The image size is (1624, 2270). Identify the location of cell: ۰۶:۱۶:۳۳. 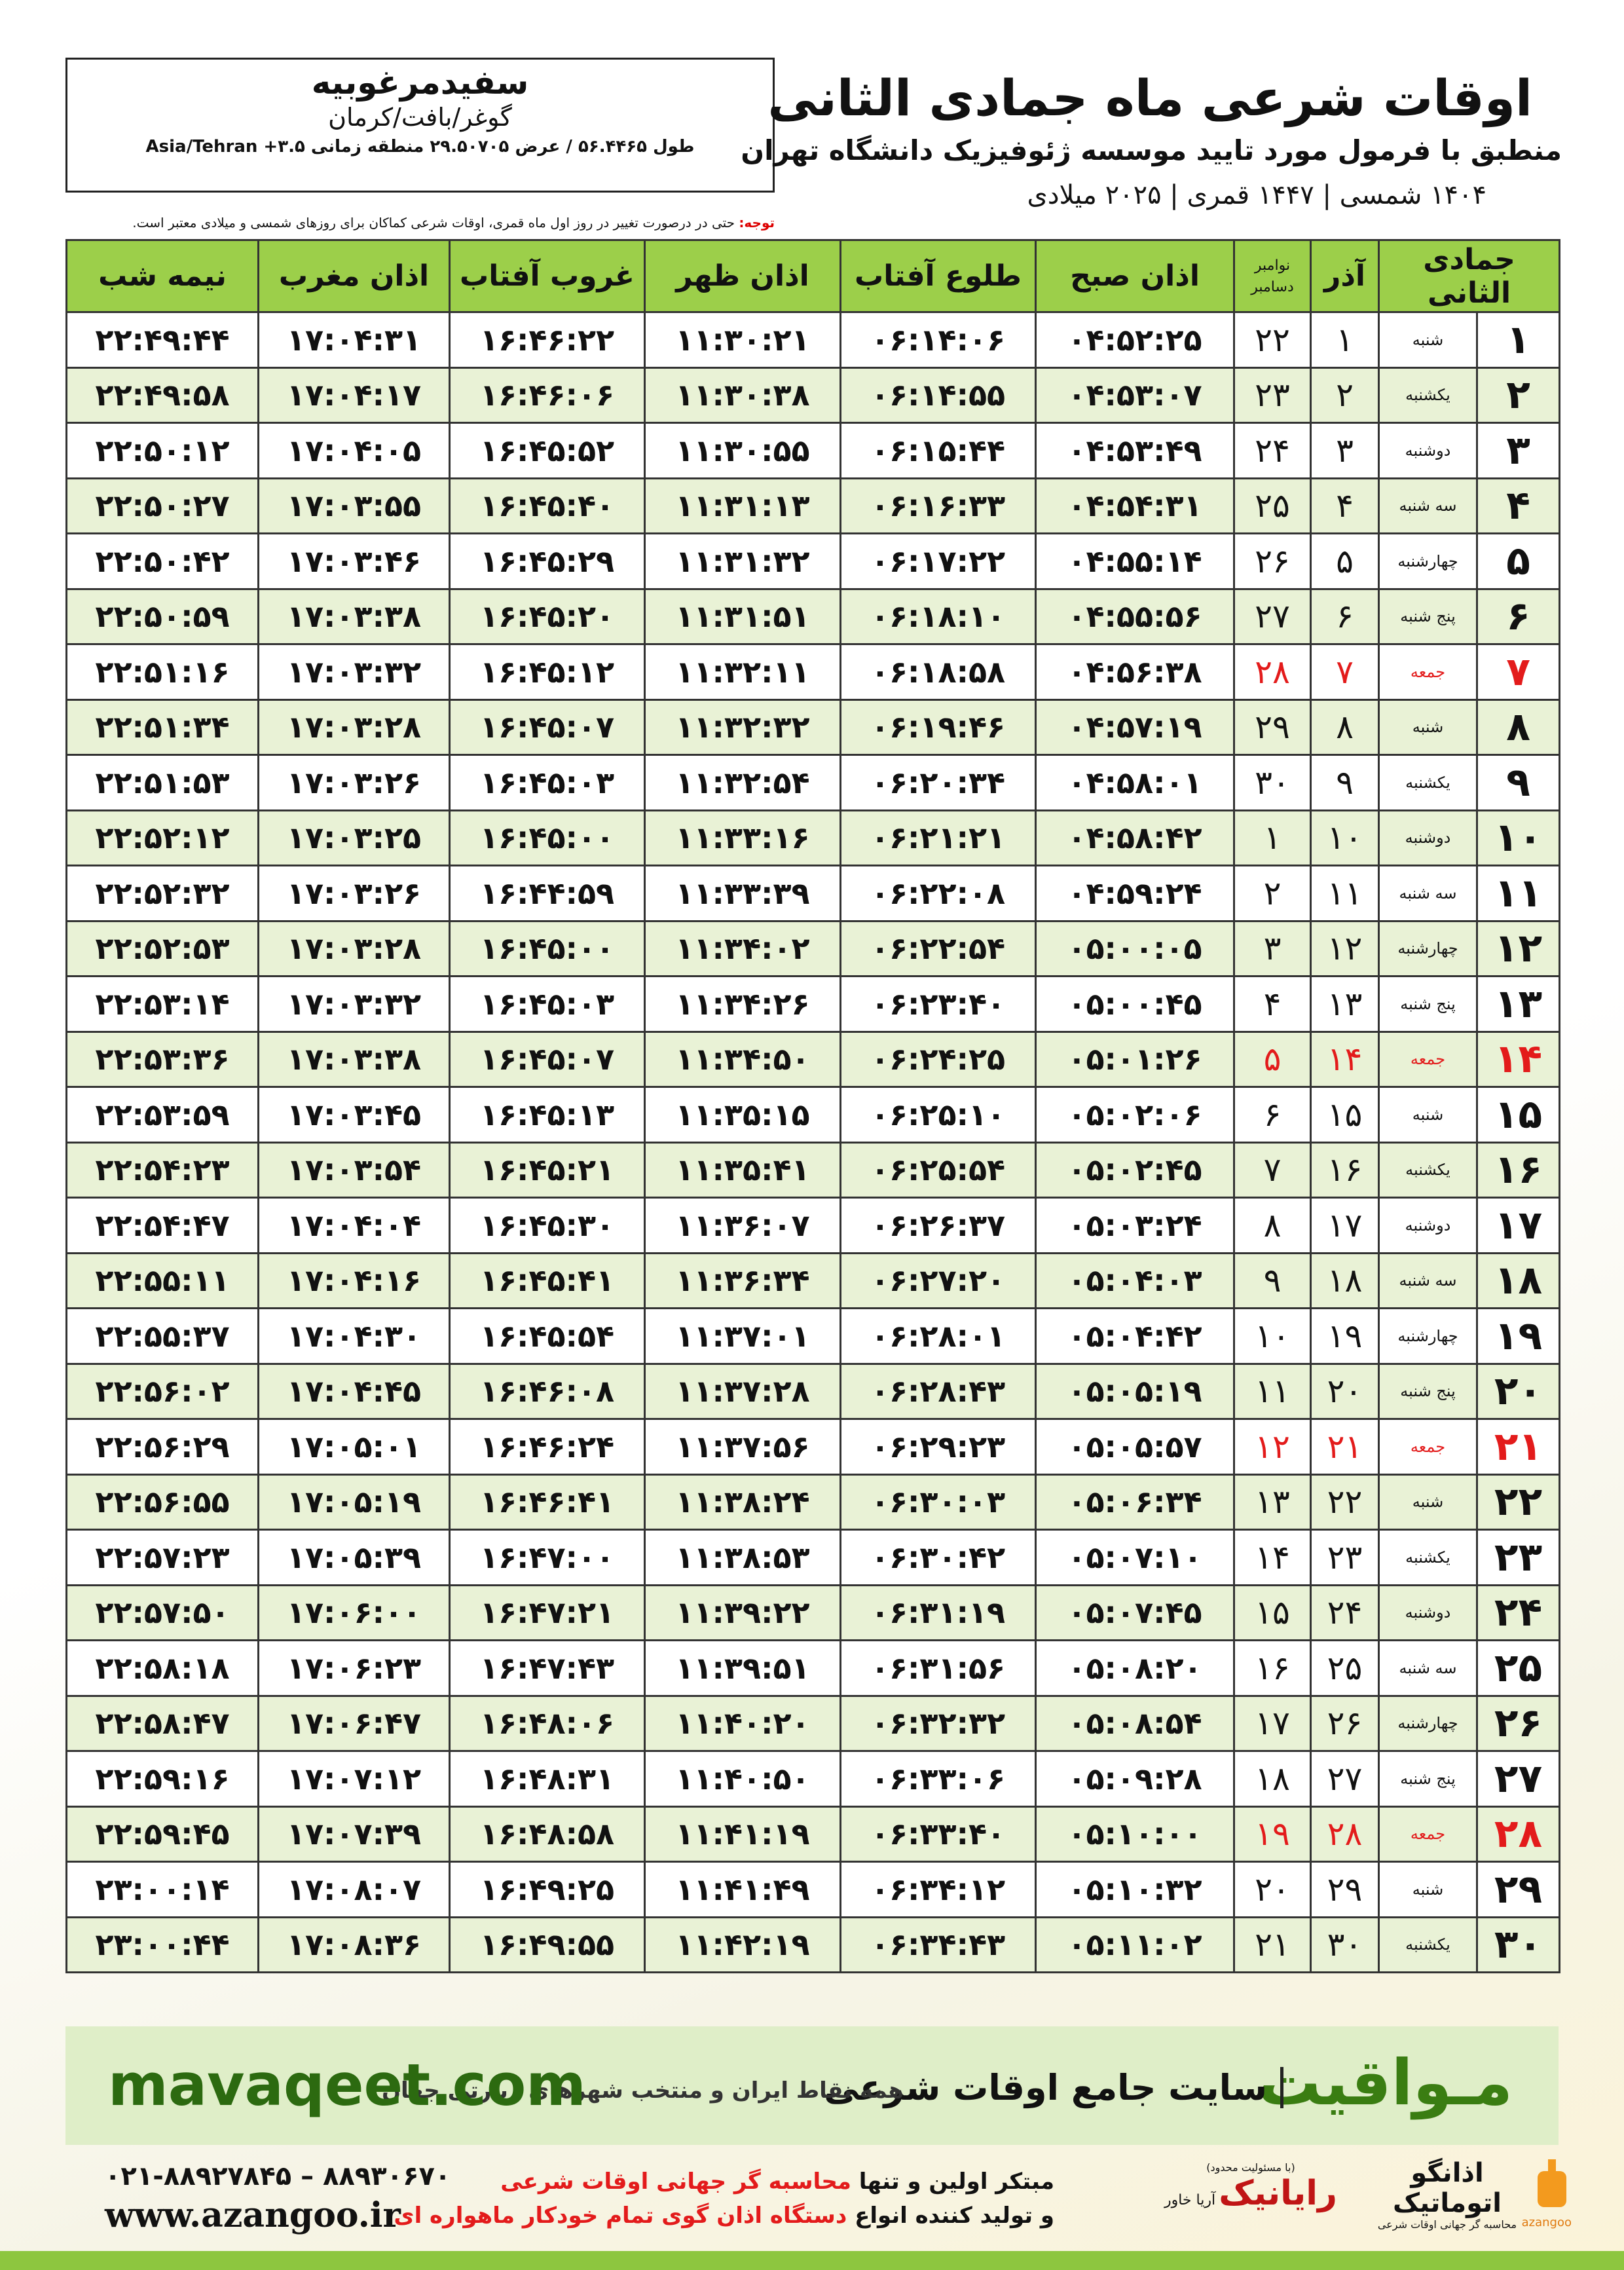
(938, 505).